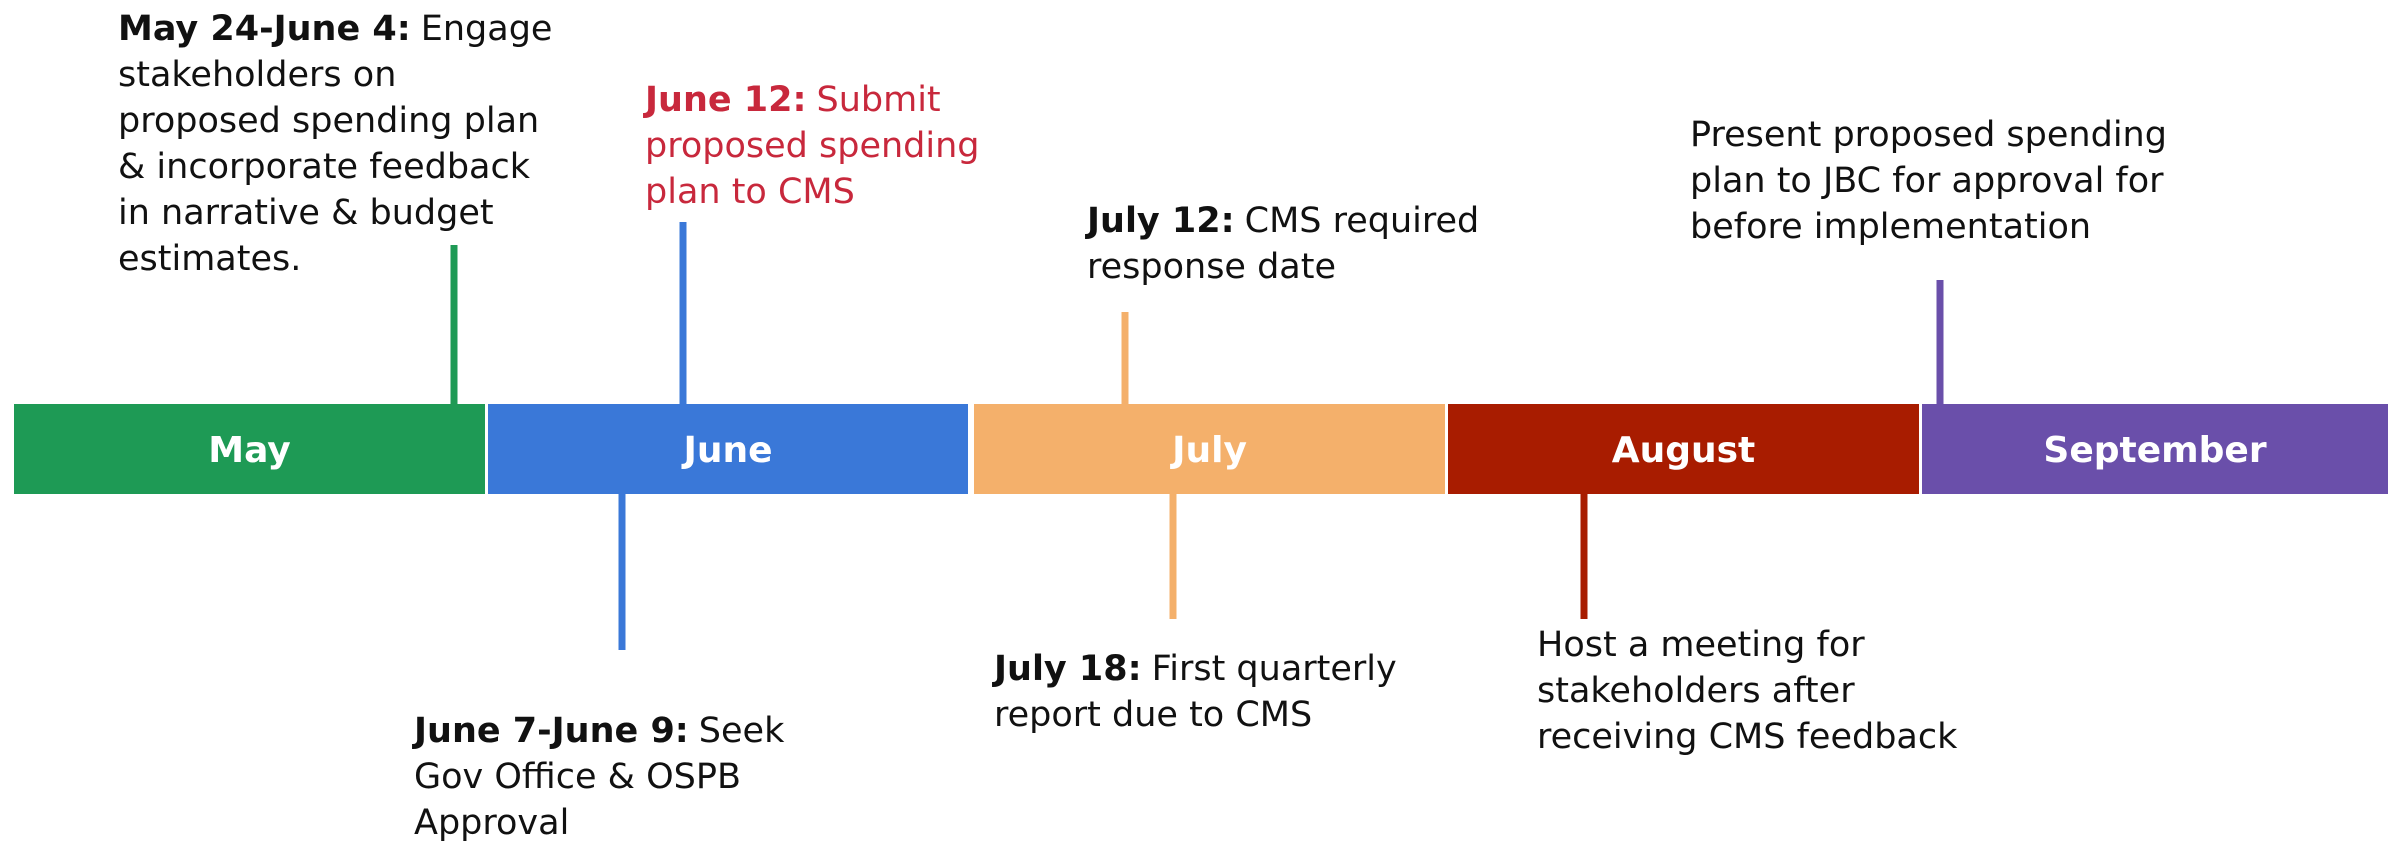 Image resolution: width=2397 pixels, height=845 pixels. What do you see at coordinates (1701, 645) in the screenshot?
I see `event-line: Host a meeting for` at bounding box center [1701, 645].